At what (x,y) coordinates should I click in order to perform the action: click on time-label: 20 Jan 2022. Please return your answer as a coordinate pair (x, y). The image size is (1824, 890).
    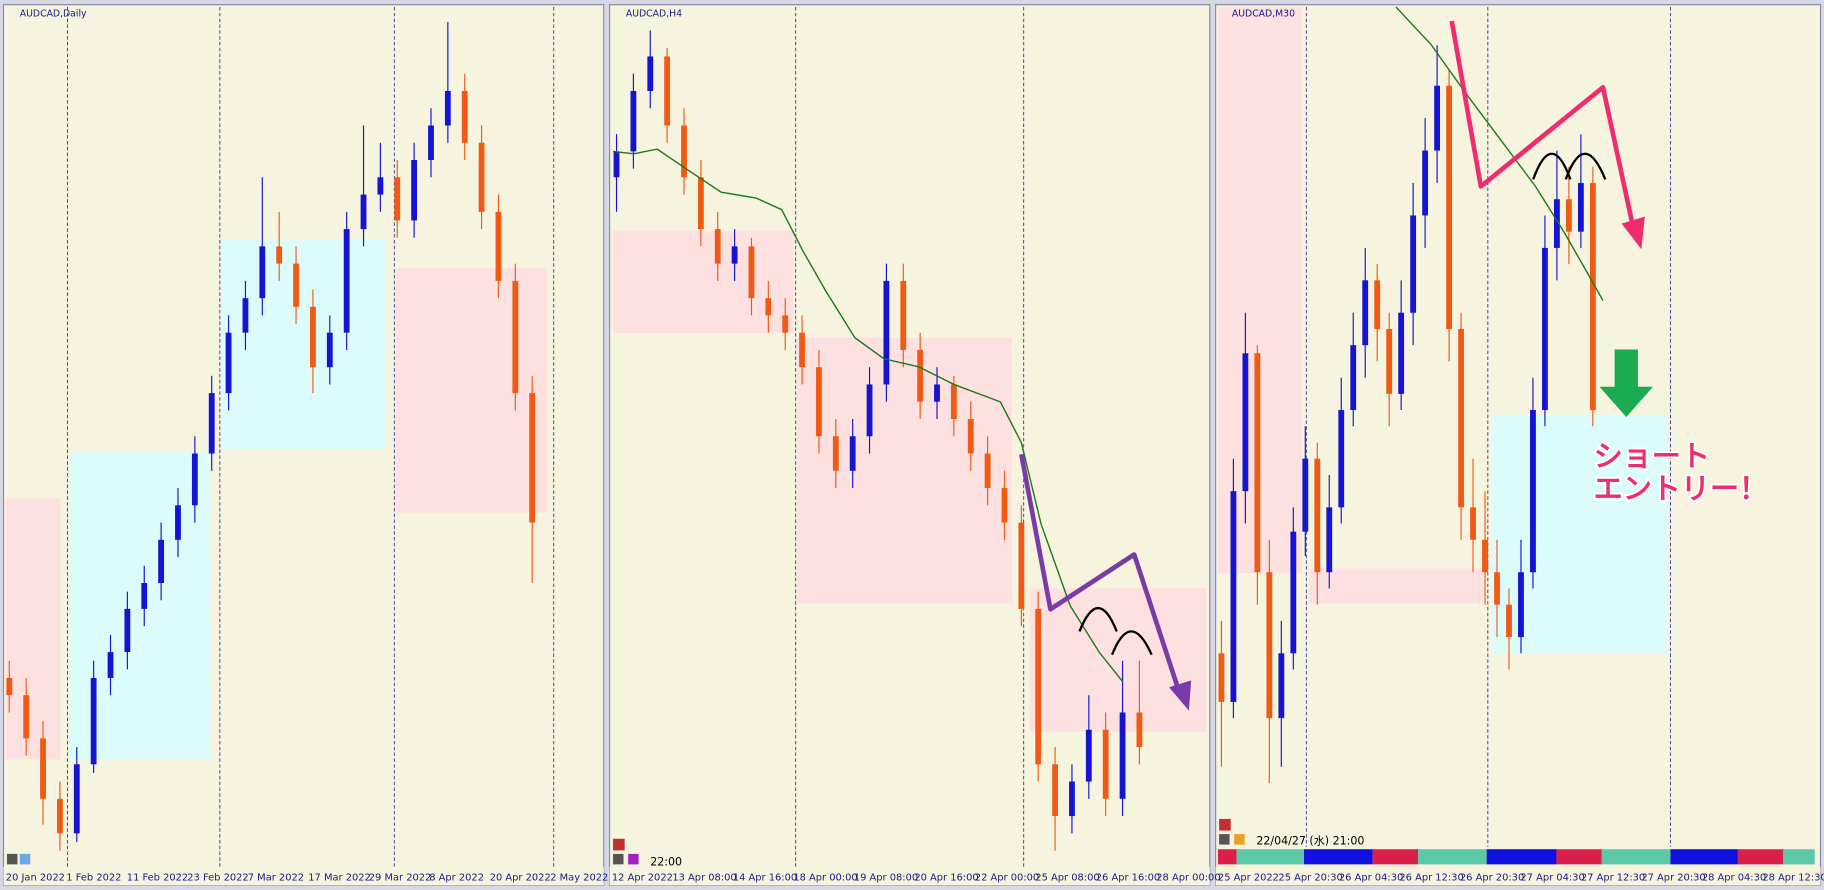
    Looking at the image, I should click on (35, 878).